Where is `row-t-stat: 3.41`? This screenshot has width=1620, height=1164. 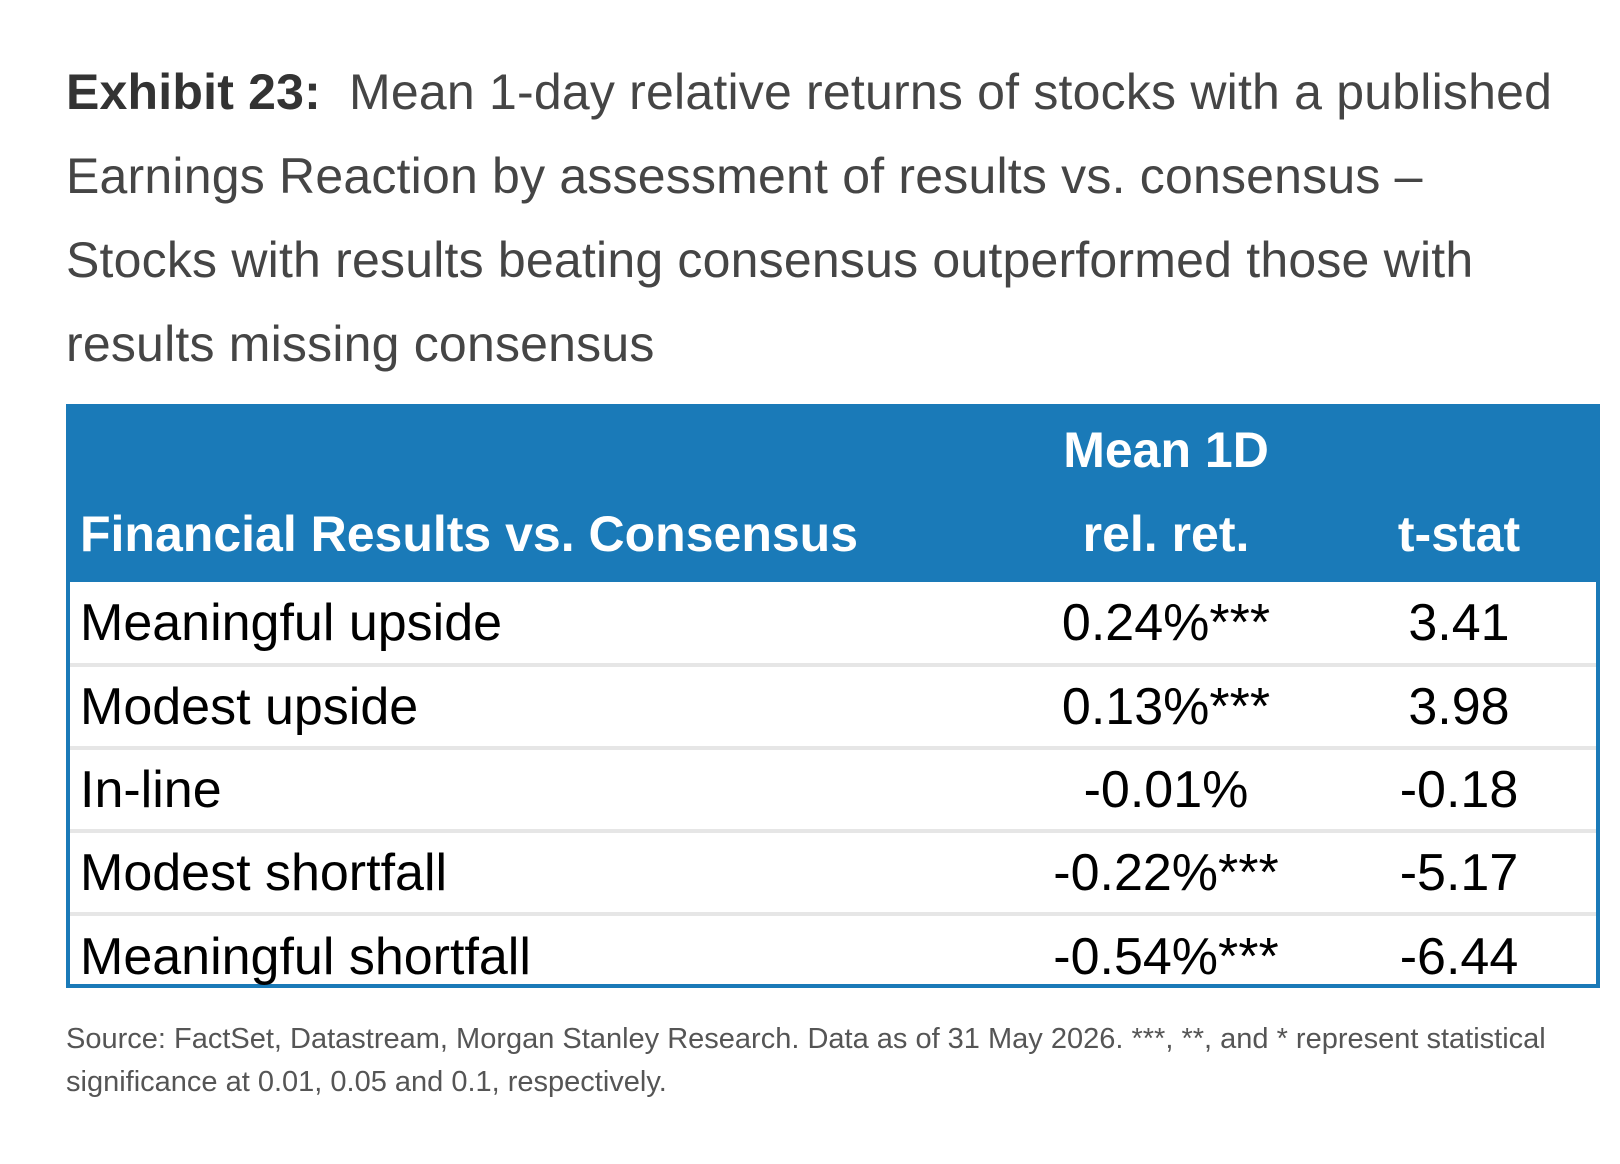 row-t-stat: 3.41 is located at coordinates (1459, 622).